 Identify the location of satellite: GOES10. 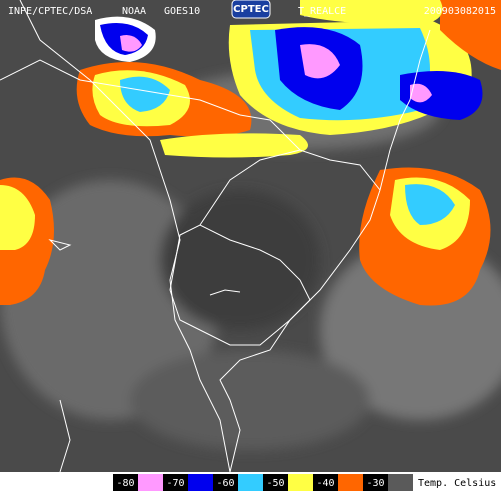
(182, 11).